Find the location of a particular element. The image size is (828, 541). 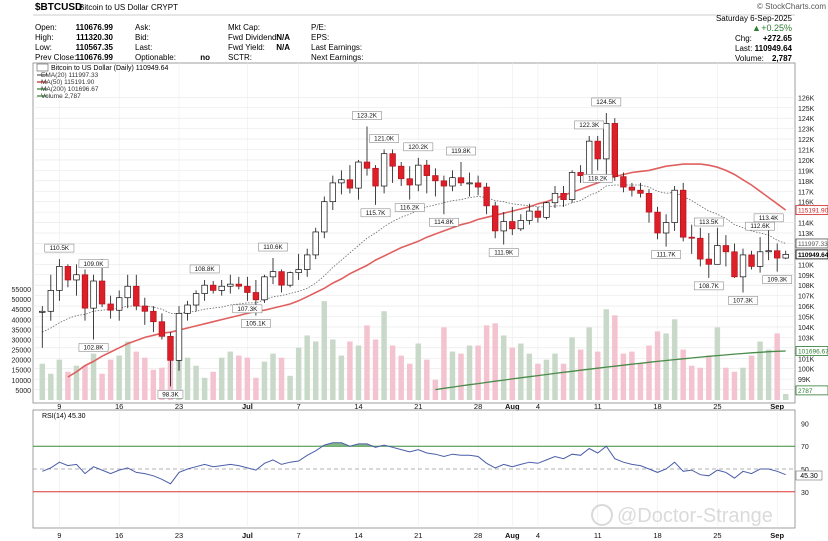

quote-label: Last: is located at coordinates (143, 47).